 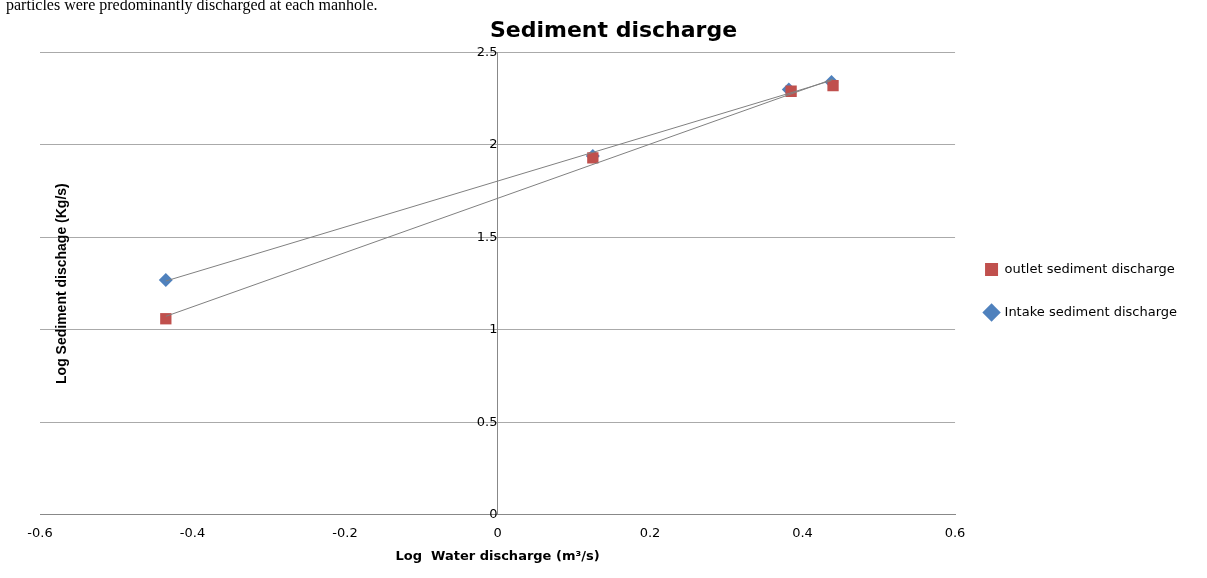 What do you see at coordinates (345, 532) in the screenshot?
I see `x-tick-label: -0.2` at bounding box center [345, 532].